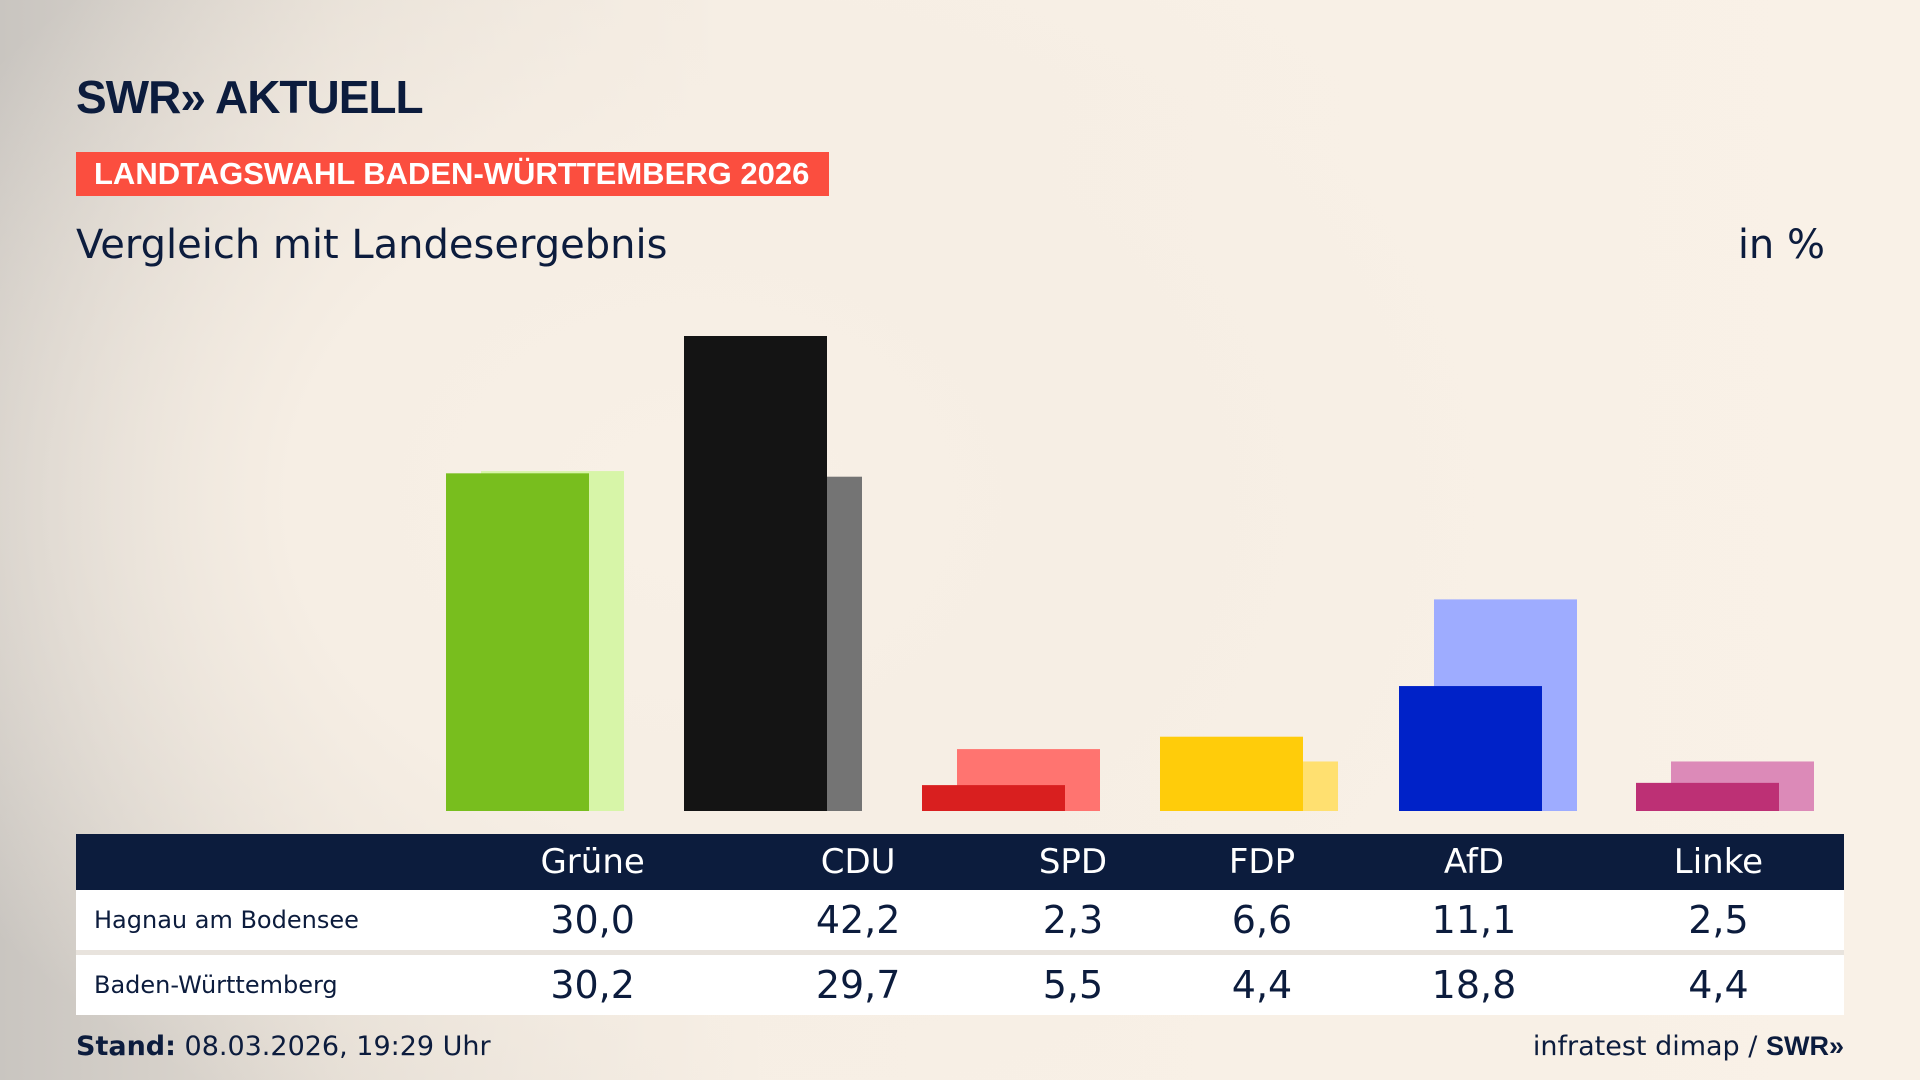 The image size is (1920, 1080). What do you see at coordinates (1718, 920) in the screenshot?
I see `value-cell: 2,5` at bounding box center [1718, 920].